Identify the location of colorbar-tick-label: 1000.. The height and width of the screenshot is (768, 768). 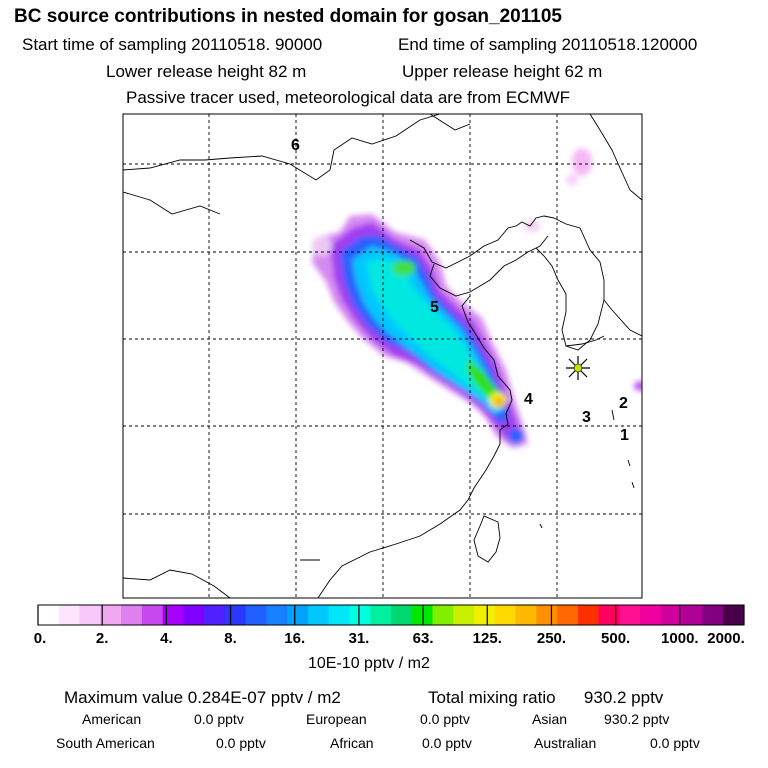
(680, 638).